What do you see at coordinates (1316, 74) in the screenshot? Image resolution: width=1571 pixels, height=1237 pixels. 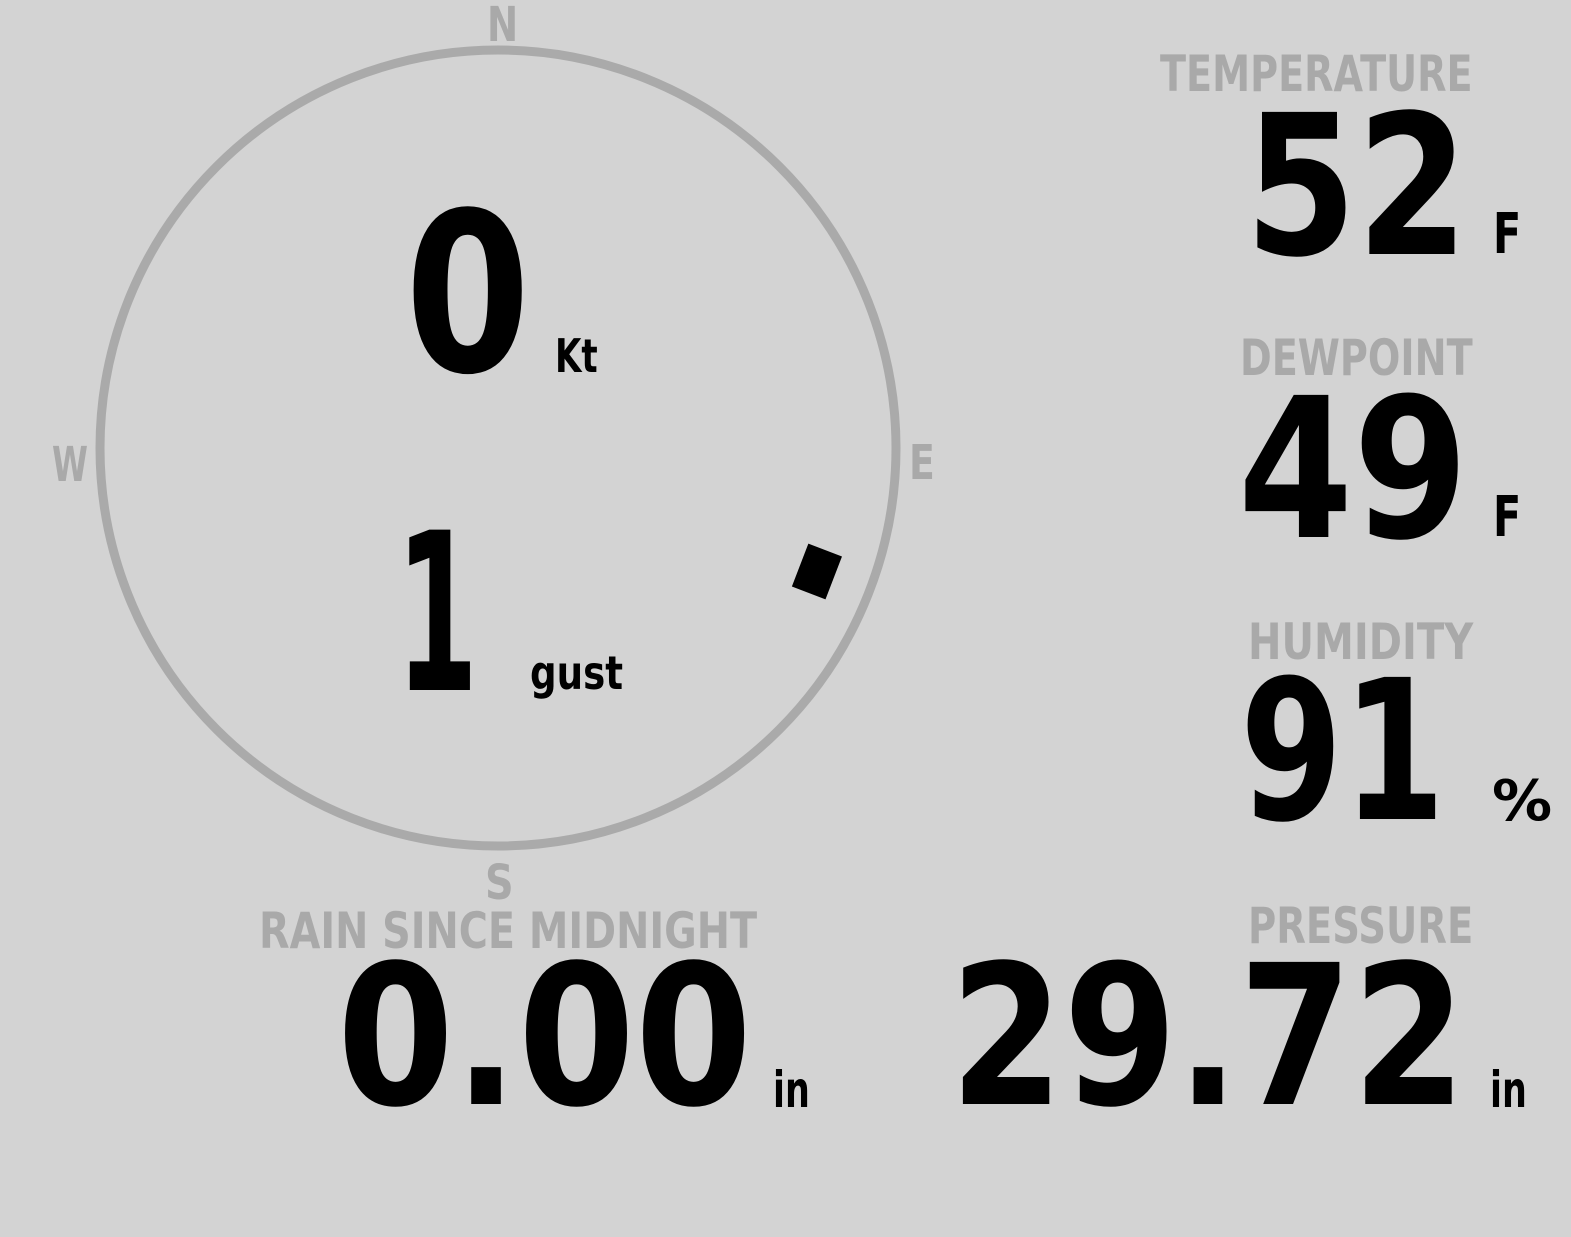 I see `temperature-label: TEMPERATURE` at bounding box center [1316, 74].